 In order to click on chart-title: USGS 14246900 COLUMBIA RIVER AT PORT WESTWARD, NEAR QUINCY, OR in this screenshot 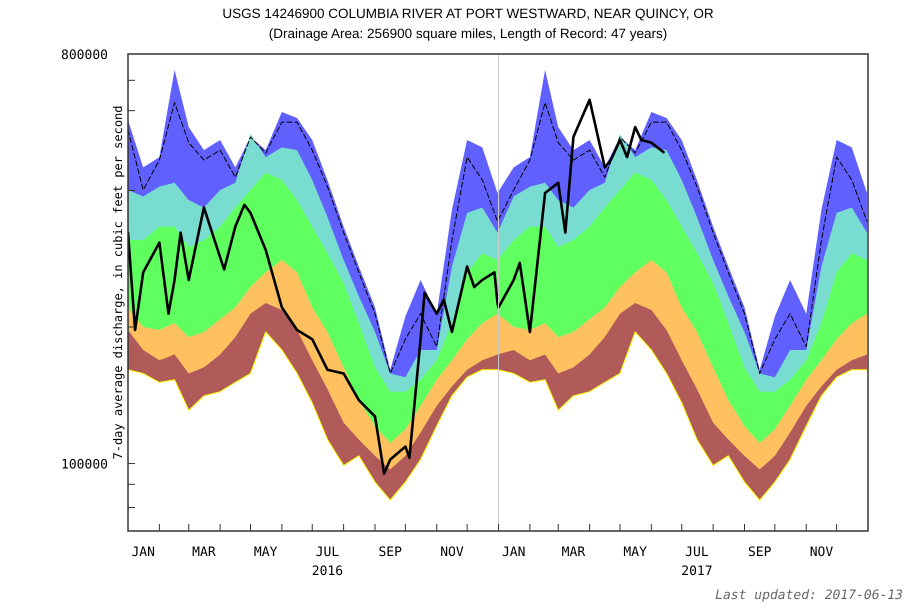, I will do `click(468, 13)`.